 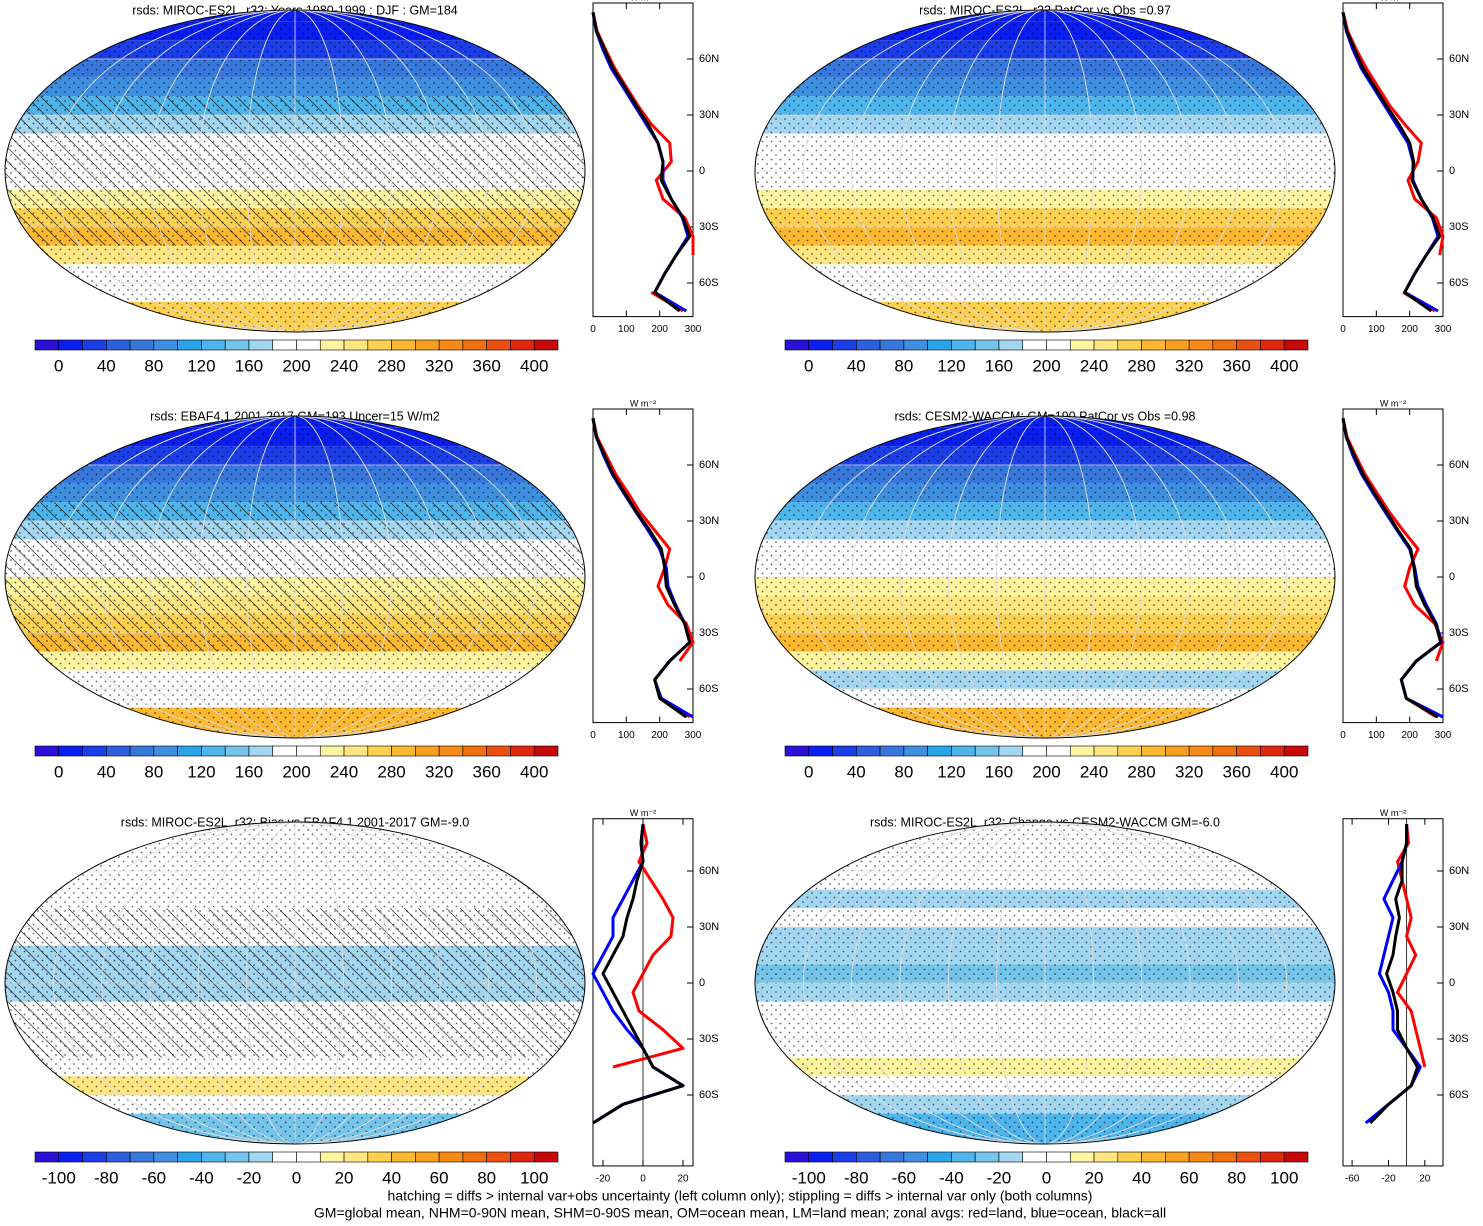 I want to click on y-tick-label: 30N, so click(x=709, y=521).